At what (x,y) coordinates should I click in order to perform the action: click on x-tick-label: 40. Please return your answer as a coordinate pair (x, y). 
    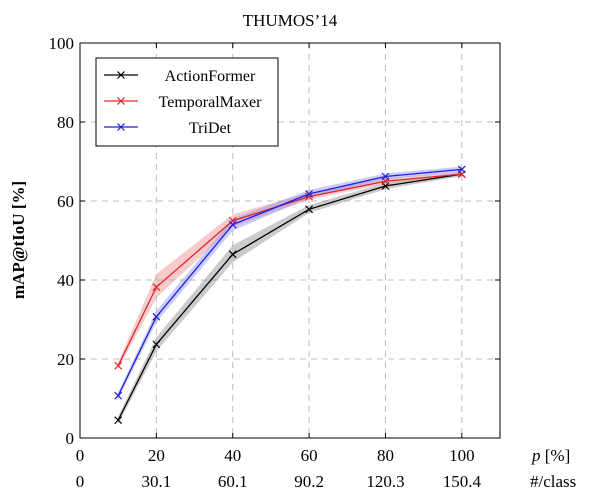
    Looking at the image, I should click on (232, 455).